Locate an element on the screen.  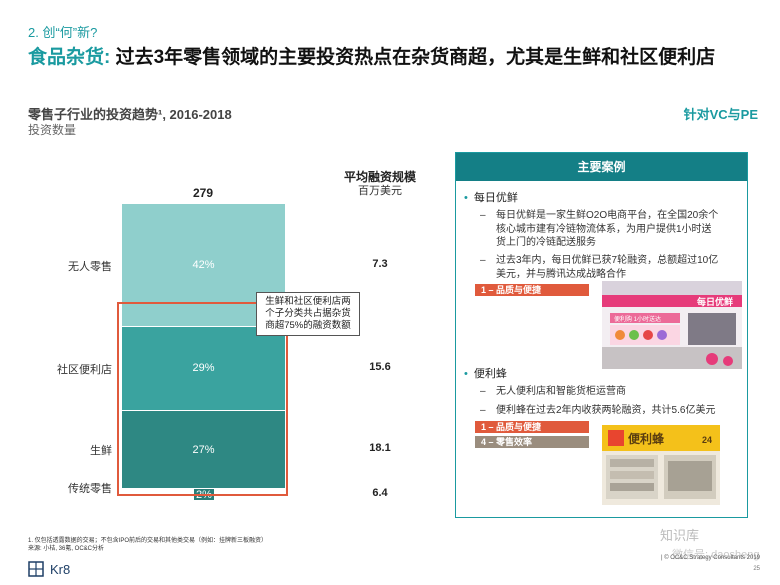
category-label: 无人零售 is located at coordinates (90, 266).